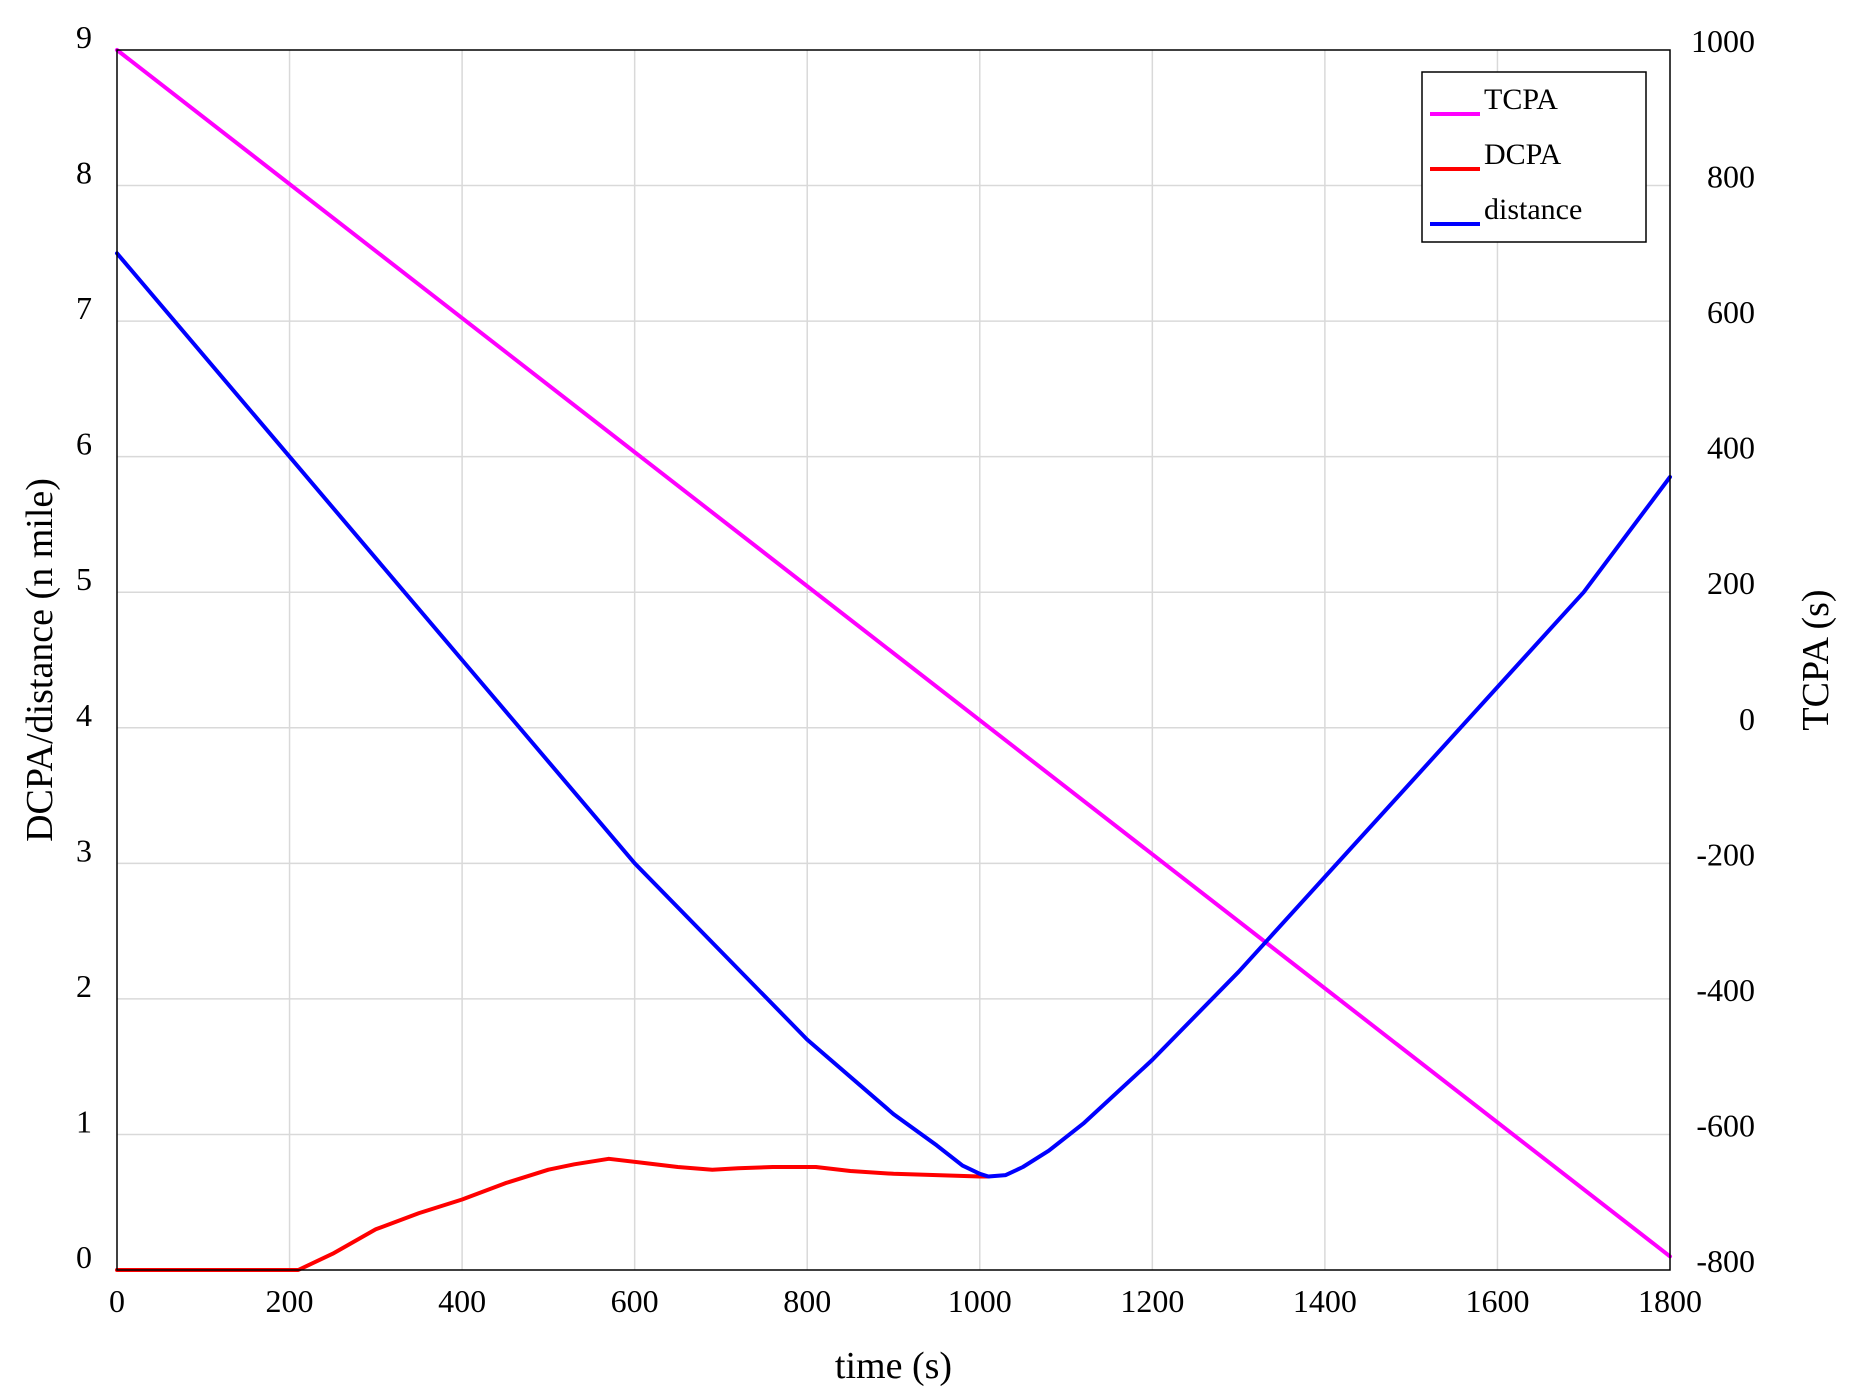 Image resolution: width=1855 pixels, height=1398 pixels. What do you see at coordinates (1731, 177) in the screenshot?
I see `y-tick-label-right: 800` at bounding box center [1731, 177].